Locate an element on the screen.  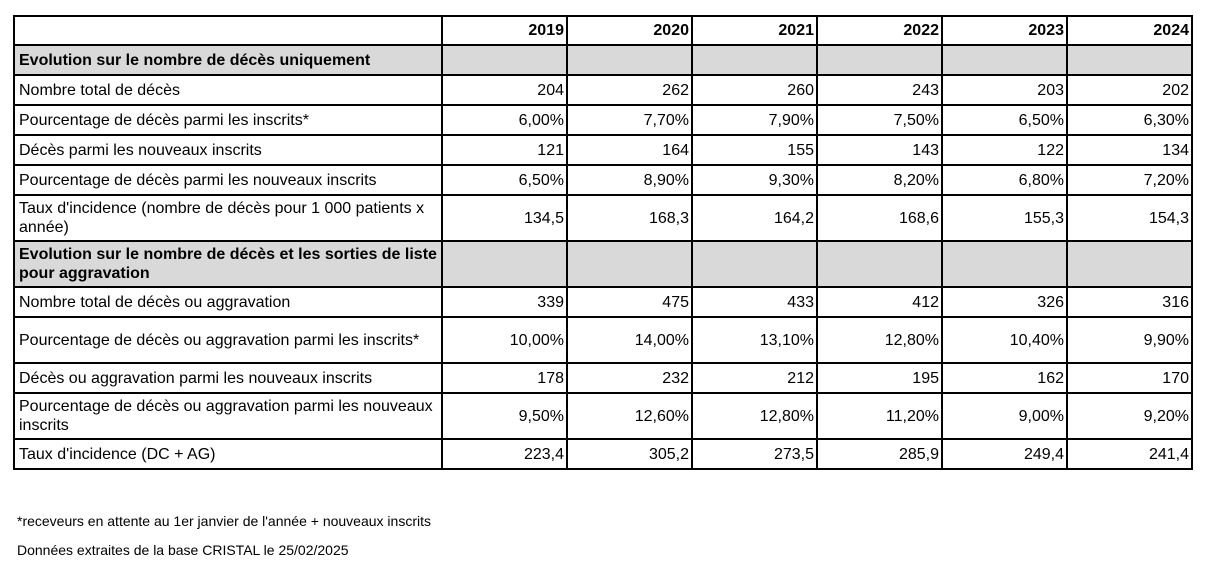
cell-value: 241,4 is located at coordinates (1129, 454).